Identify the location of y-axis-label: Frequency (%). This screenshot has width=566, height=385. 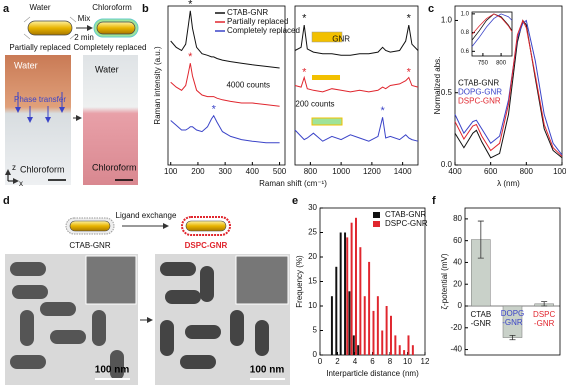
(299, 281).